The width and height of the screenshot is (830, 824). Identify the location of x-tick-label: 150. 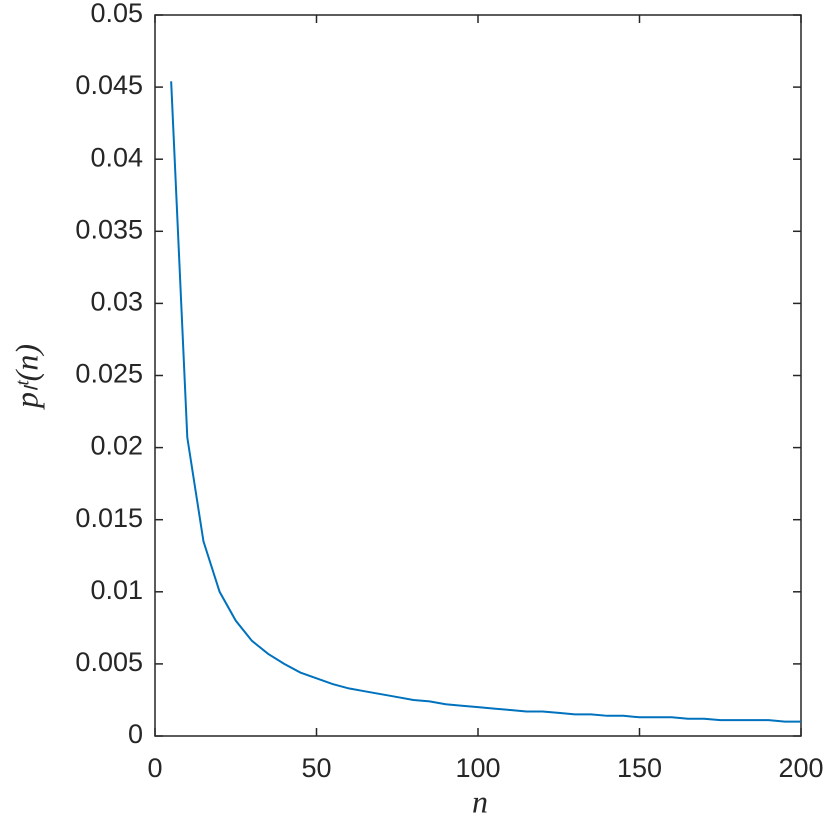
(639, 768).